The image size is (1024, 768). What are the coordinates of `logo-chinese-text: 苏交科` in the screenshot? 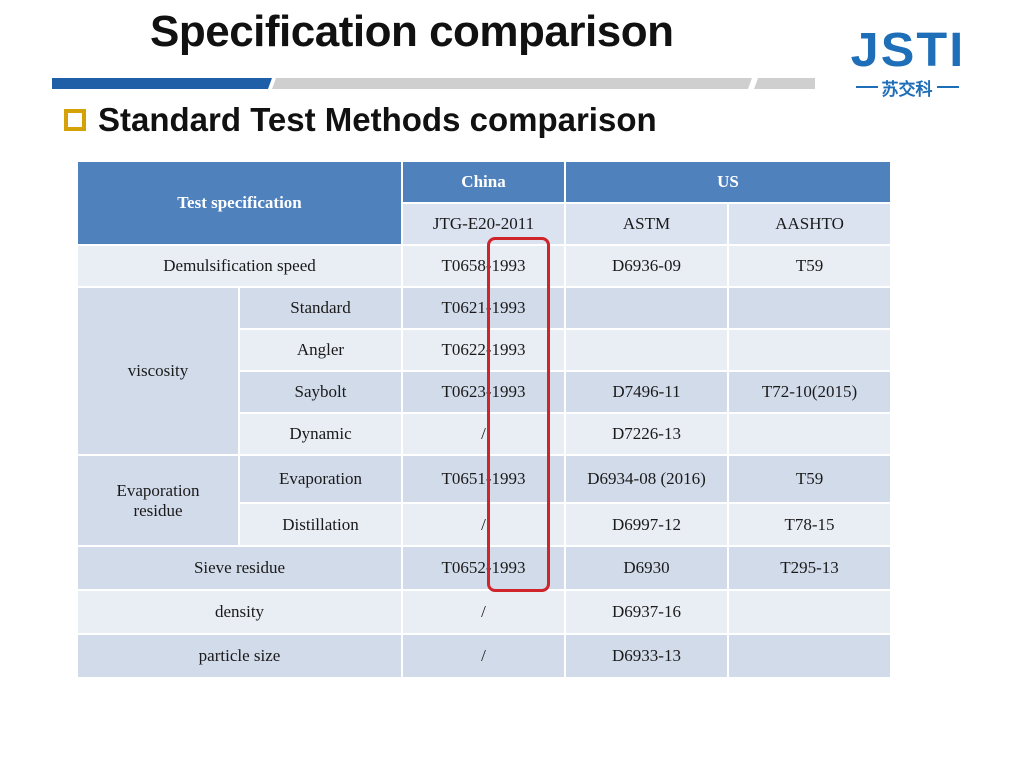 It's located at (907, 89).